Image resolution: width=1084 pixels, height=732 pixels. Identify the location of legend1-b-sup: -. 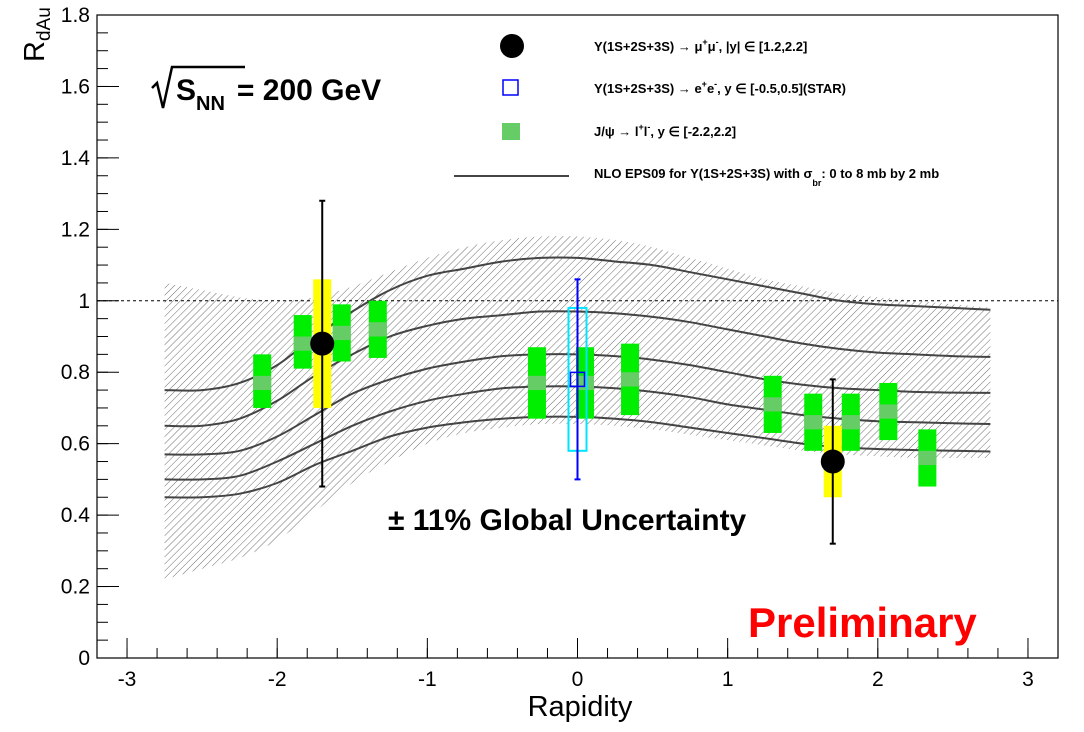
(717, 42).